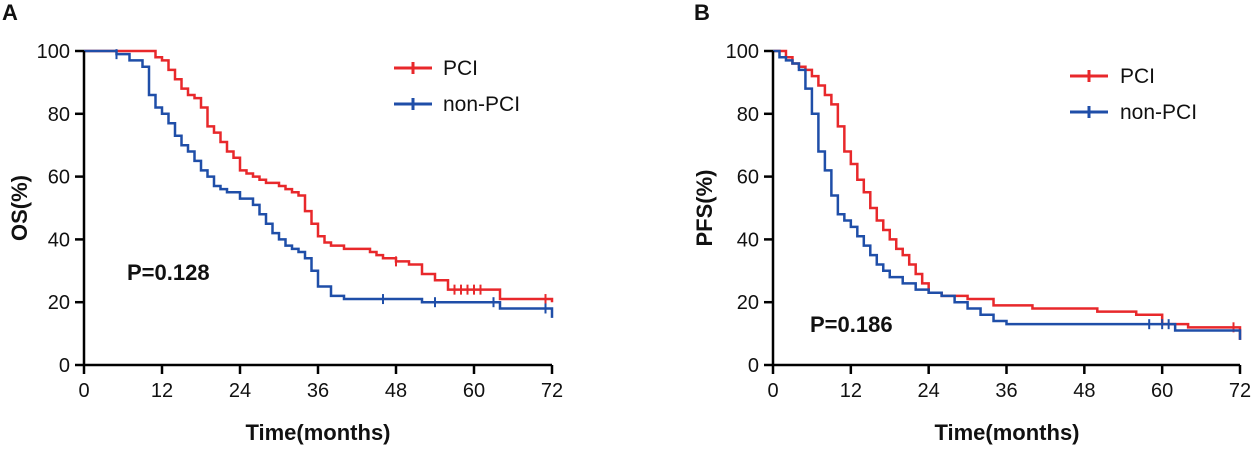 This screenshot has width=1256, height=452. I want to click on p-value-annotation: P=0.128, so click(168, 272).